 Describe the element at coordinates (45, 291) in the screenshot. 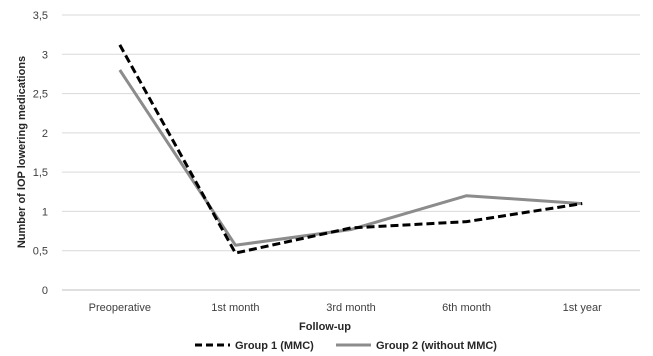

I see `y-tick-label: 0` at that location.